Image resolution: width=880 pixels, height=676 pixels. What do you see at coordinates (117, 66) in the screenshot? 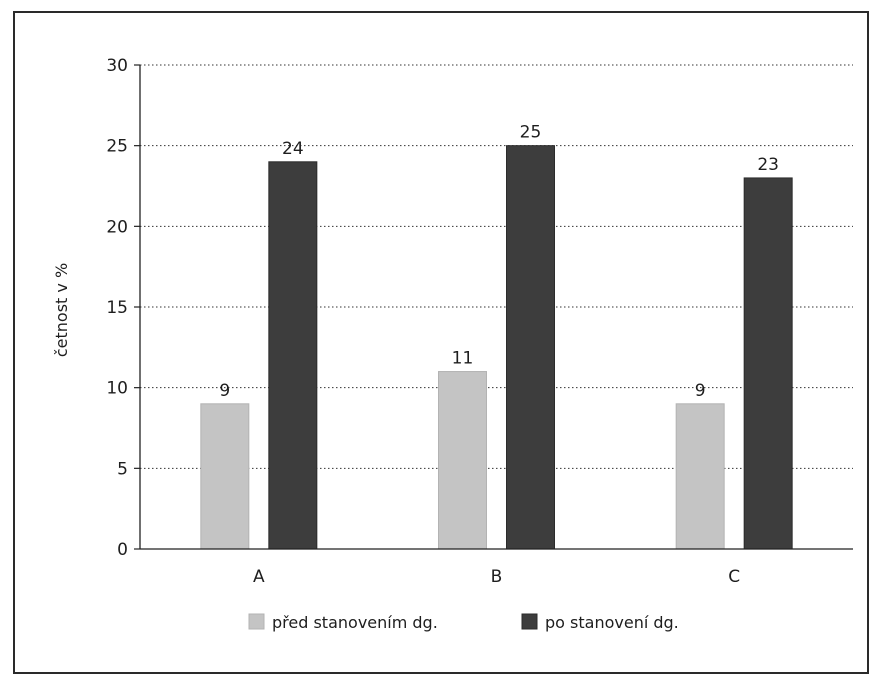
I see `y-tick-label: 30` at bounding box center [117, 66].